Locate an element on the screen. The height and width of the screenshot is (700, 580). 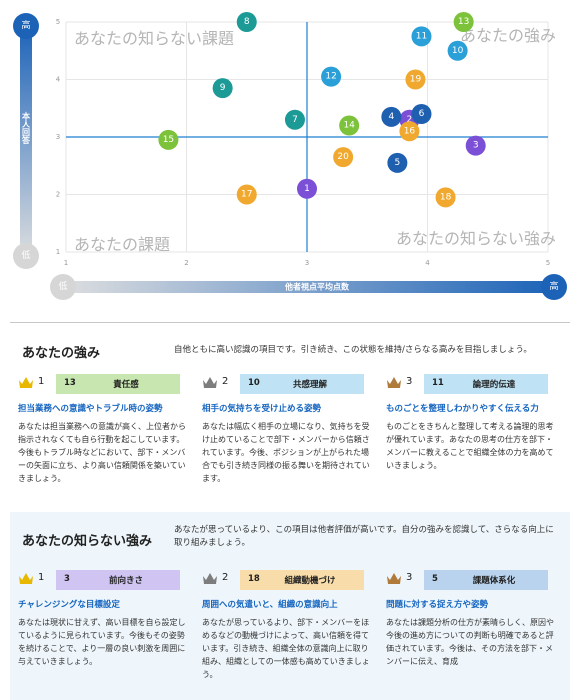
x-high-label: 高 is located at coordinates (553, 286).